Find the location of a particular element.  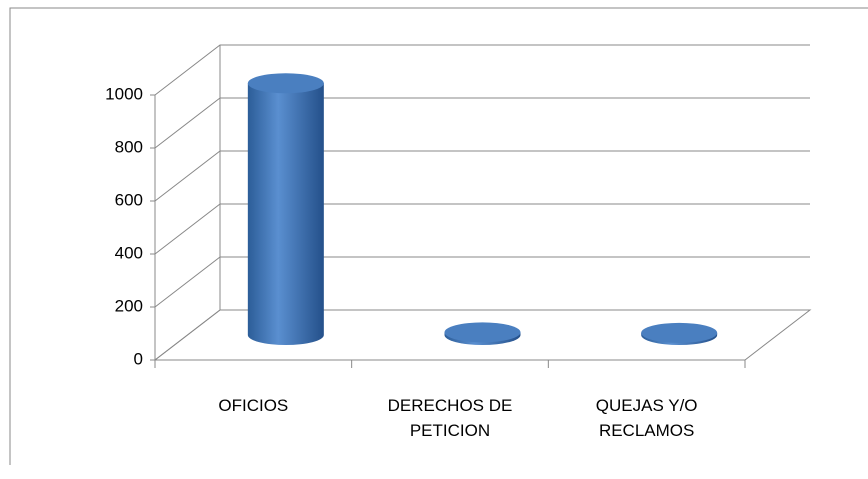

x-tick-label: OFICIOS is located at coordinates (253, 405).